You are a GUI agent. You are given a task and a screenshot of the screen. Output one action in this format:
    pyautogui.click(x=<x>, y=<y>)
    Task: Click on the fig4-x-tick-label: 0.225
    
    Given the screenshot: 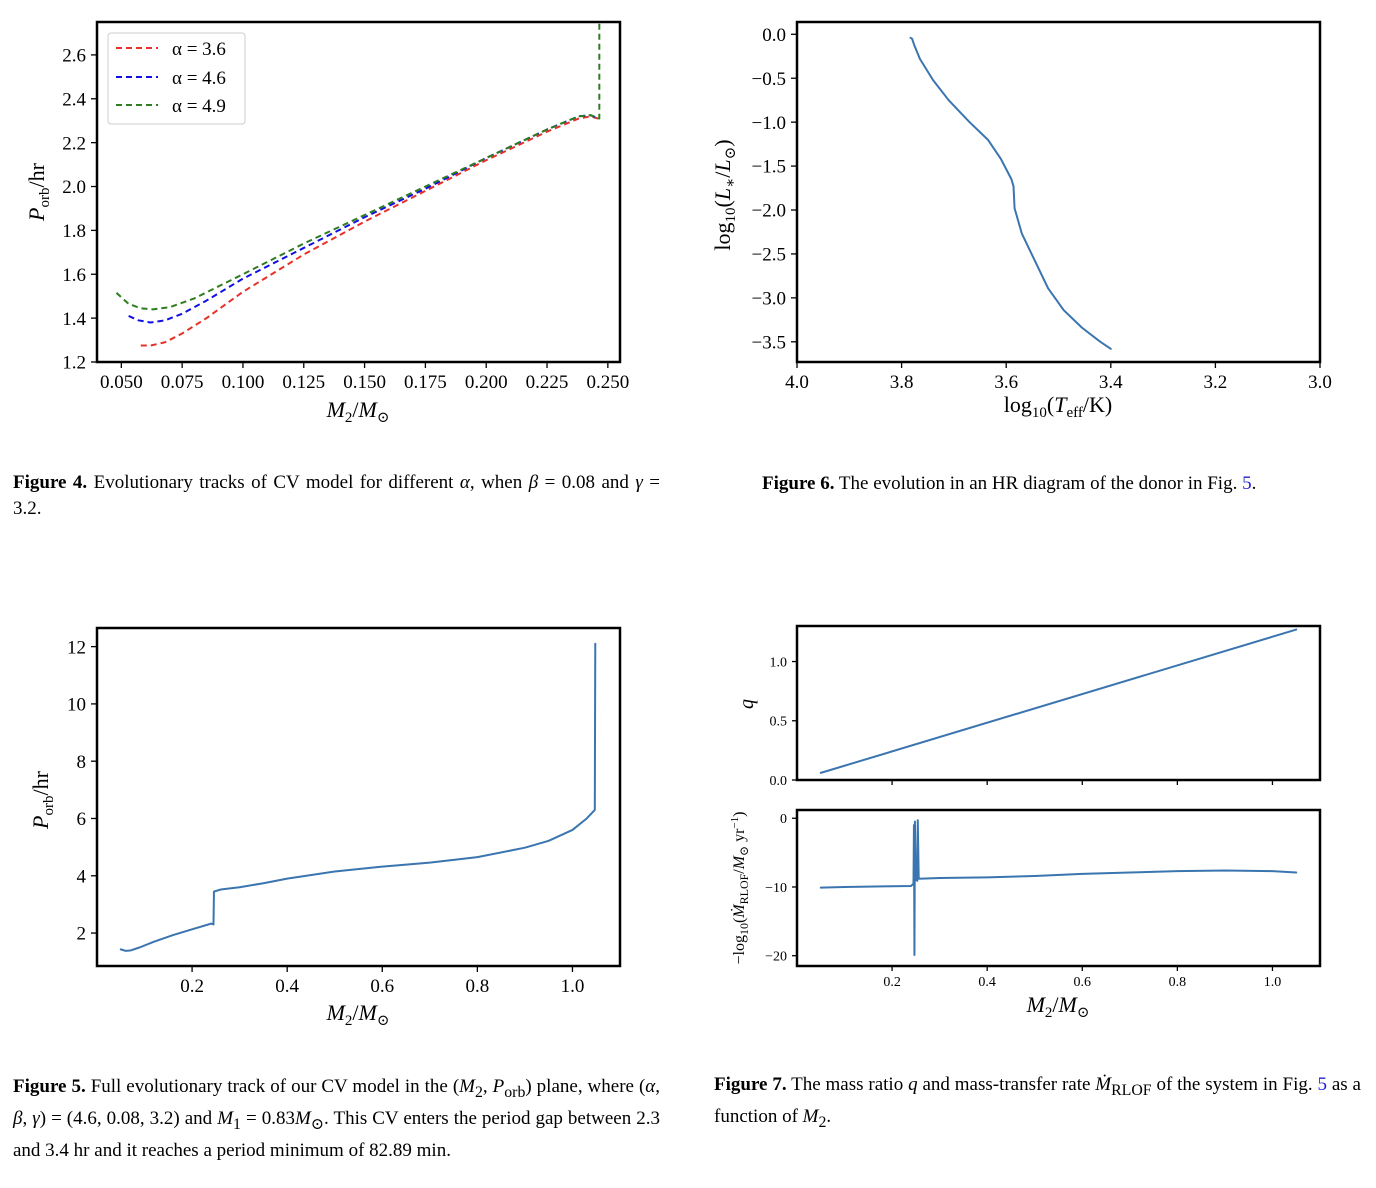 What is the action you would take?
    pyautogui.click(x=547, y=382)
    